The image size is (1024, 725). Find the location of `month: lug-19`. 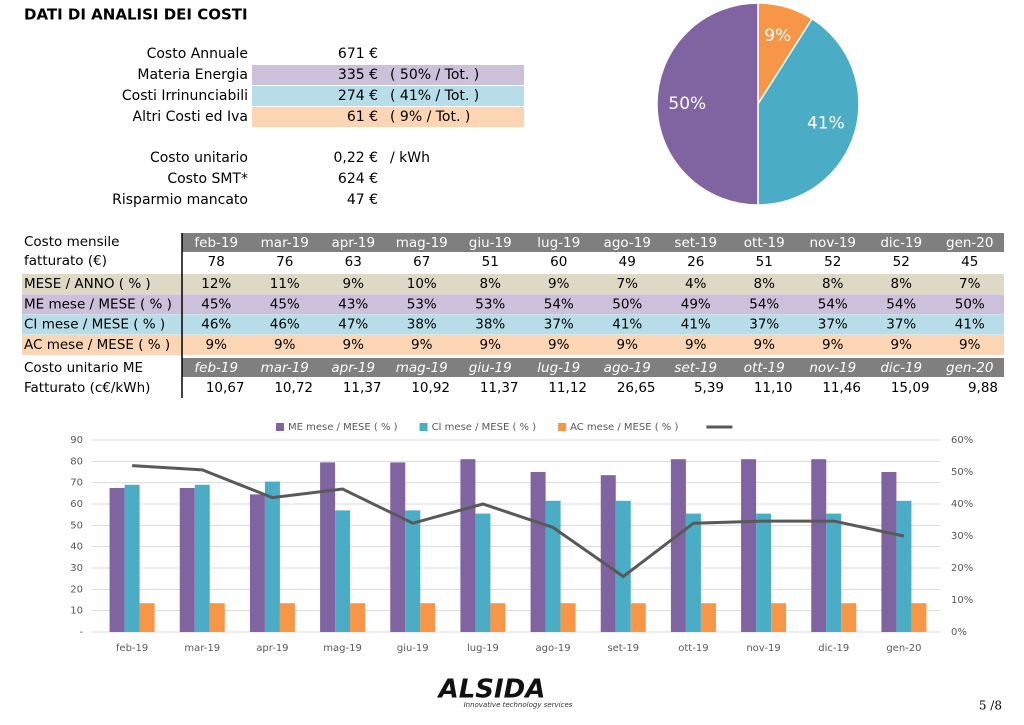

month: lug-19 is located at coordinates (558, 368).